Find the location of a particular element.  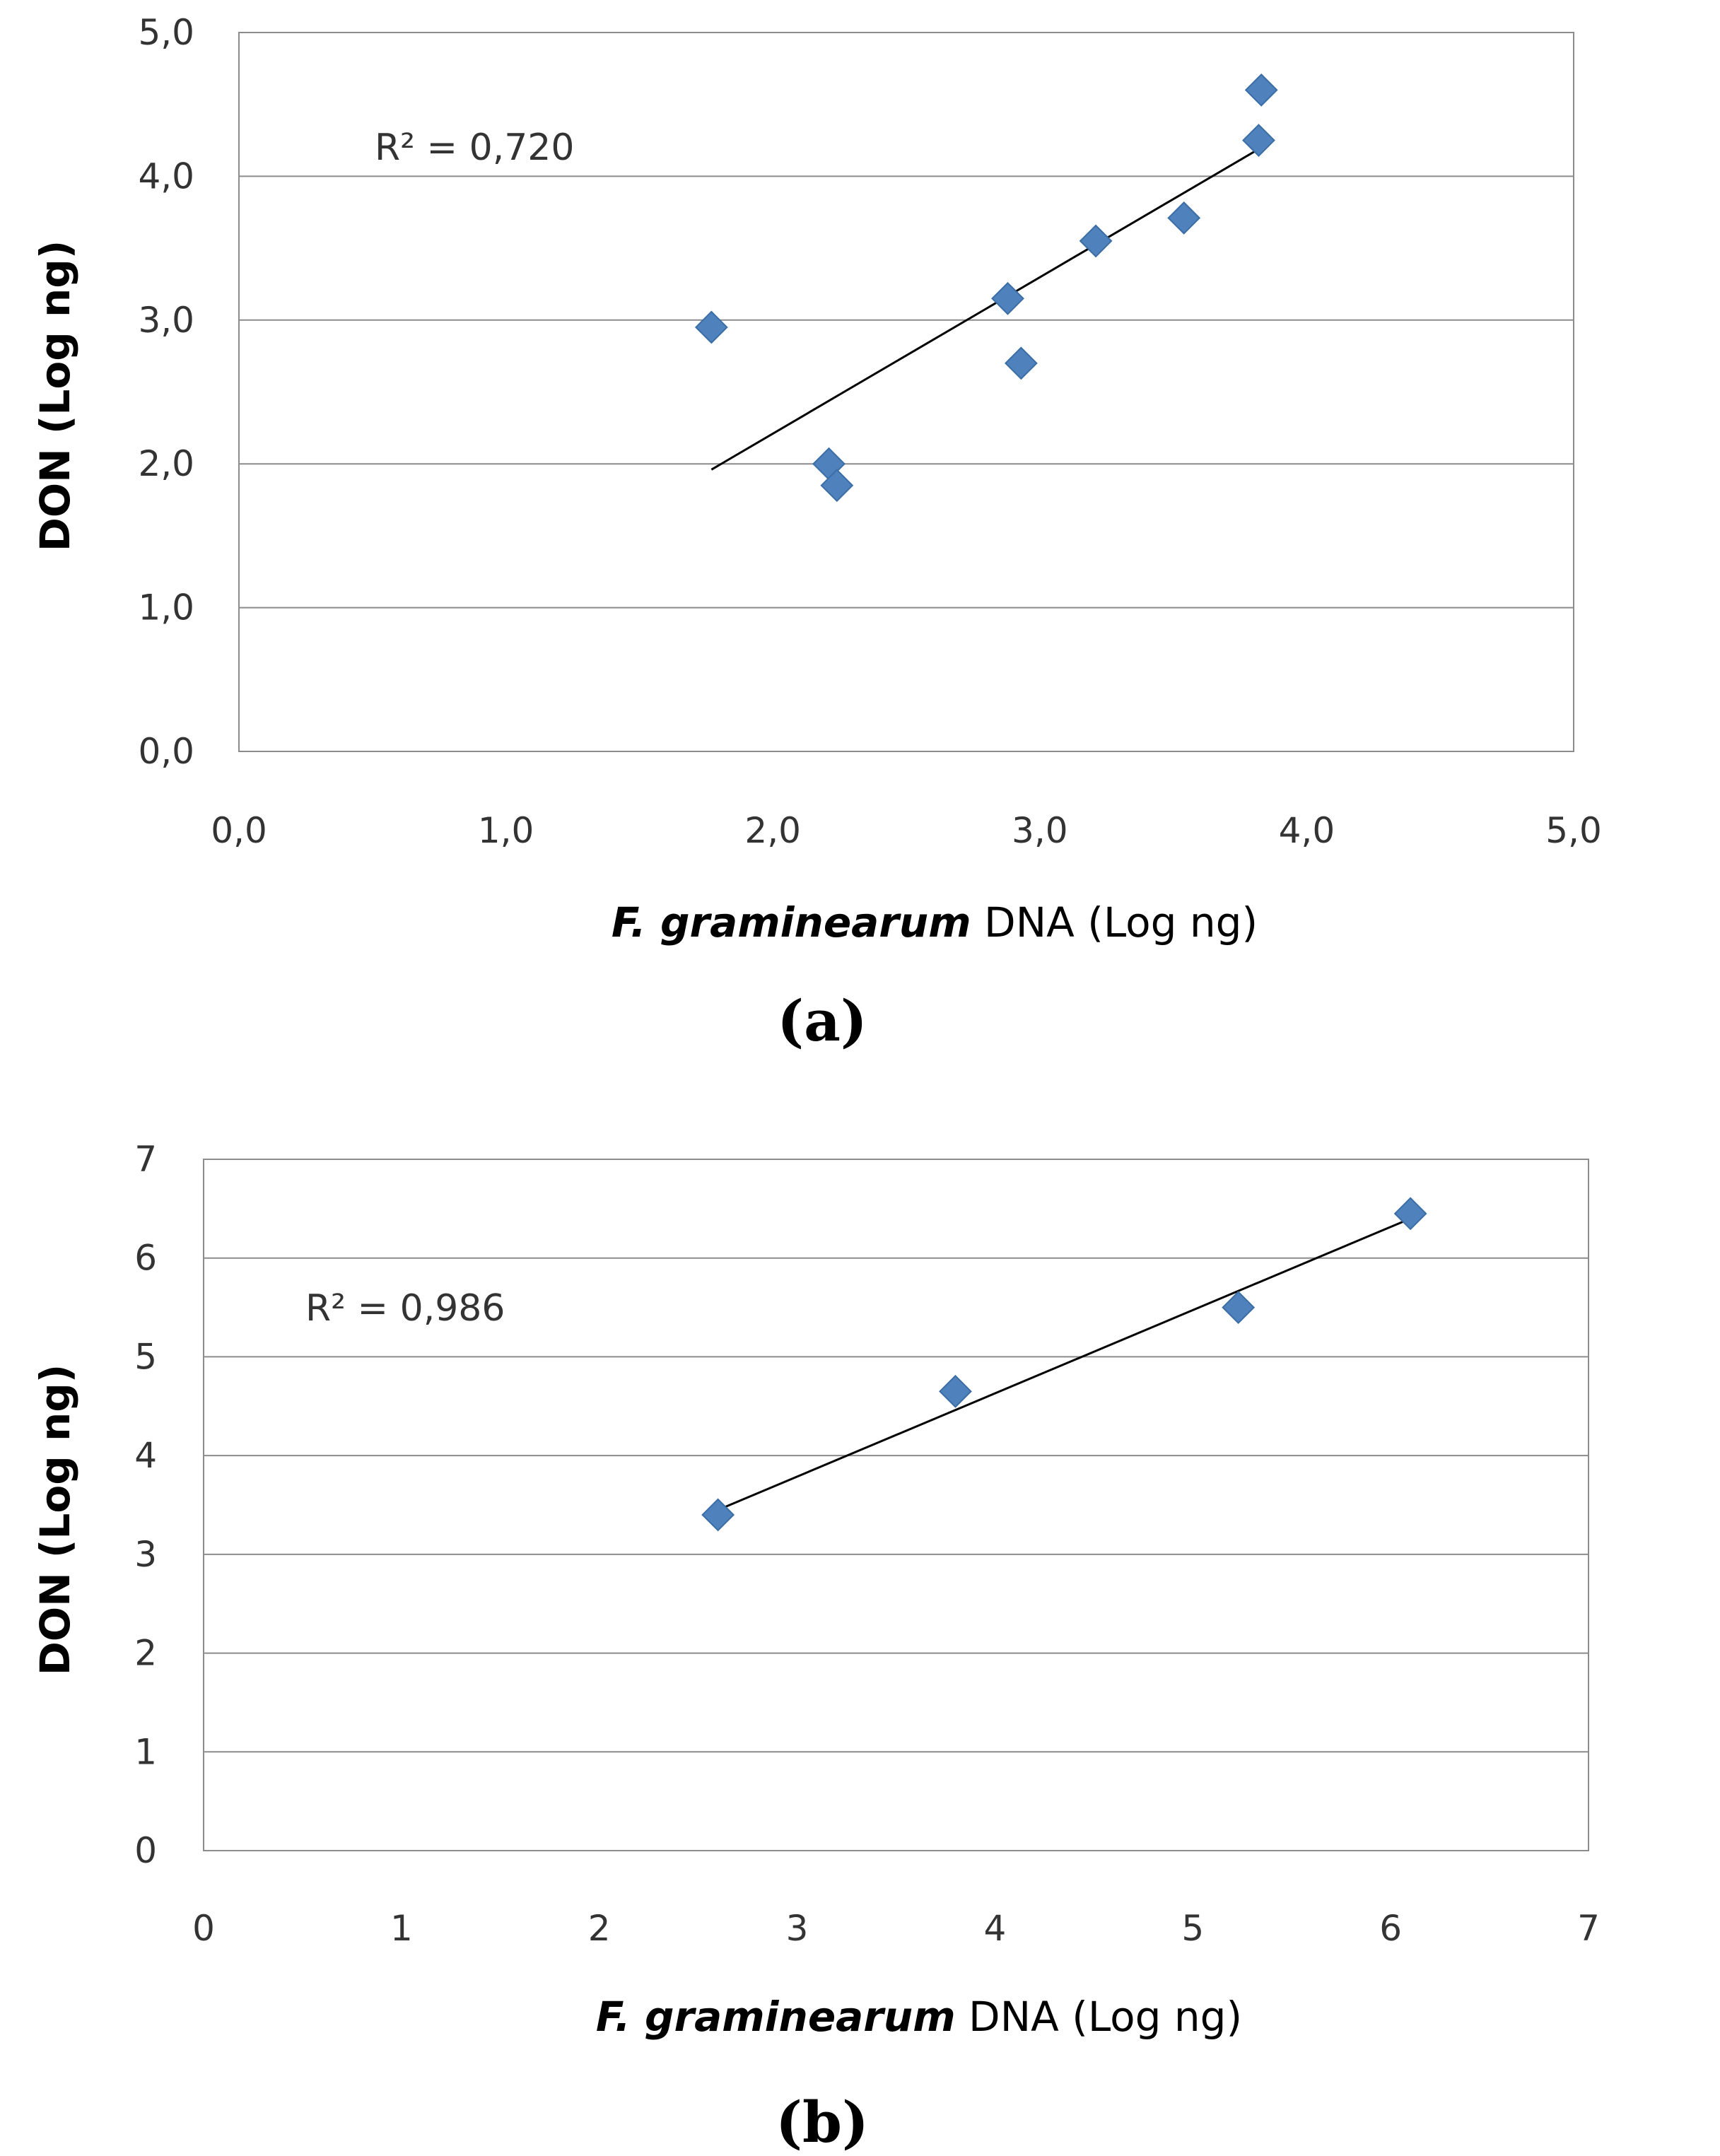

y-tick-label: 5 is located at coordinates (145, 1356).